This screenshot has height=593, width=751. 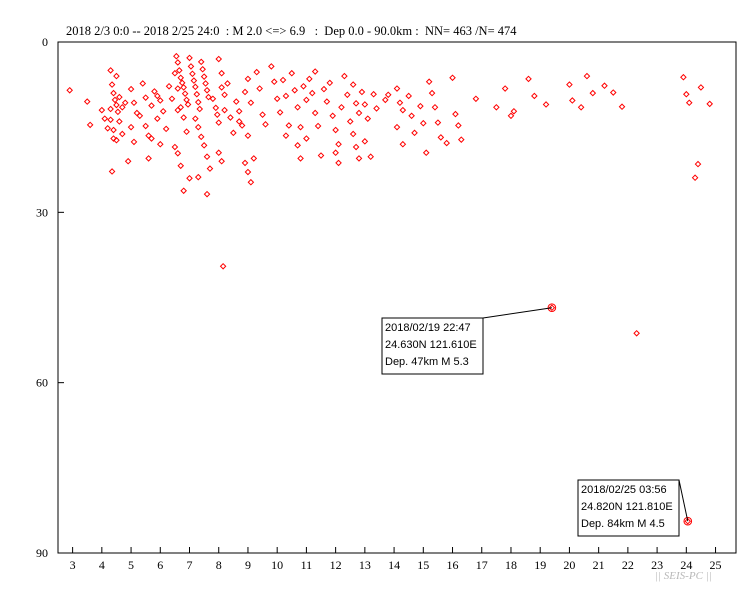 I want to click on annotation-text-line: 24.630N 121.610E, so click(x=431, y=345).